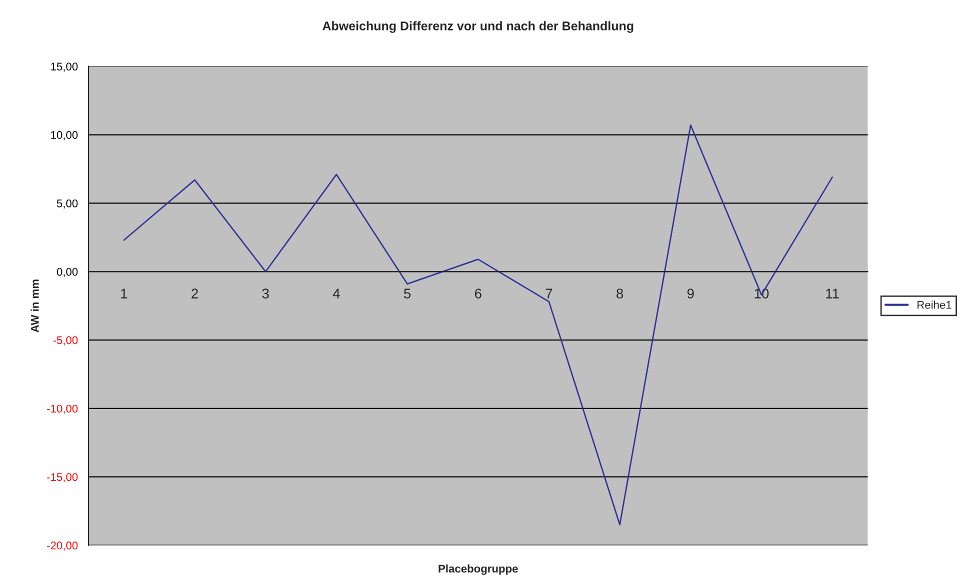 Image resolution: width=962 pixels, height=577 pixels. What do you see at coordinates (67, 273) in the screenshot?
I see `y-tick-label: 0,00` at bounding box center [67, 273].